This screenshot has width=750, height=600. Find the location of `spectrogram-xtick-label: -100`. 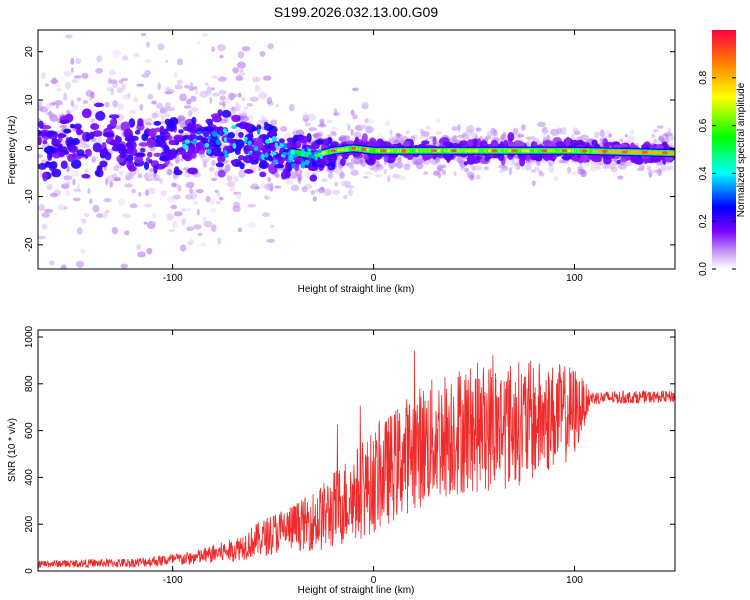

spectrogram-xtick-label: -100 is located at coordinates (173, 278).